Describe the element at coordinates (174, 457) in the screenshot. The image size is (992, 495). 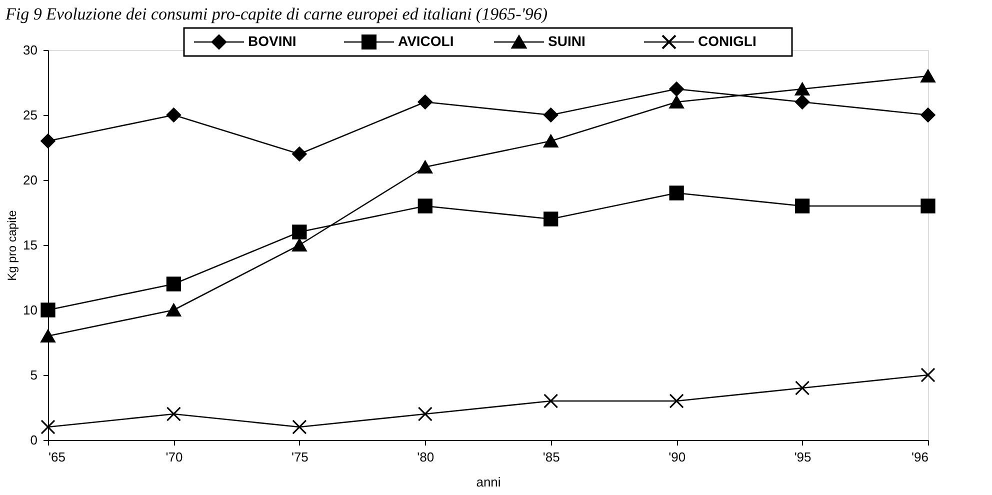
I see `x-tick-label: '70` at that location.